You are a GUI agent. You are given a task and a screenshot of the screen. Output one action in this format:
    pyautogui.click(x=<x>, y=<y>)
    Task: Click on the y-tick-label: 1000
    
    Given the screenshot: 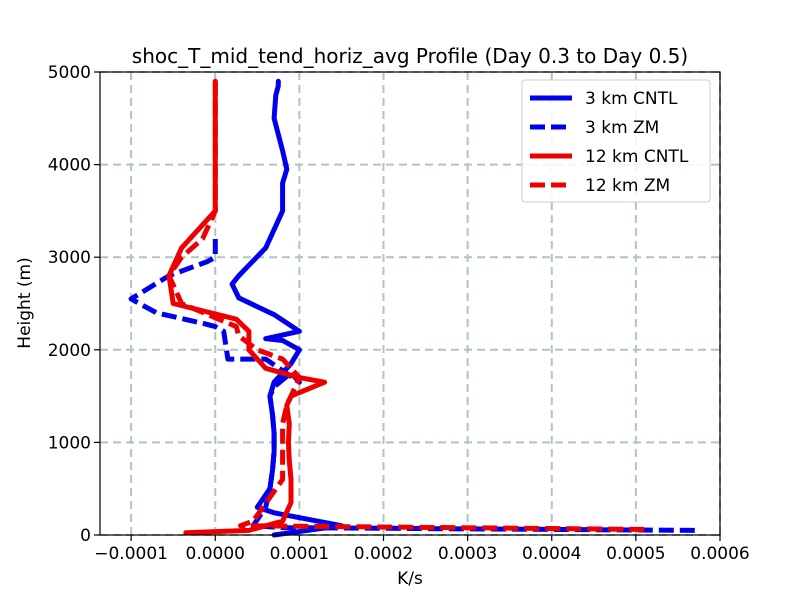 What is the action you would take?
    pyautogui.click(x=69, y=443)
    